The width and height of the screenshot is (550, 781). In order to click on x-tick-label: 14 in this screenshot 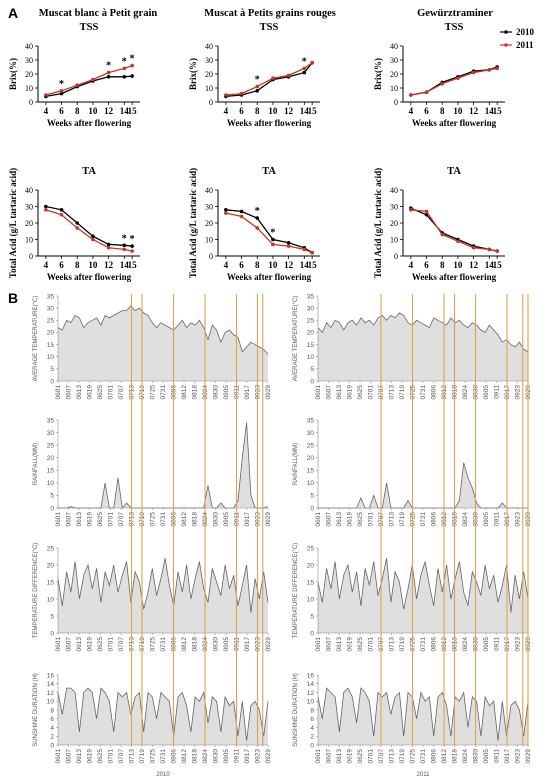, I will do `click(305, 265)`.